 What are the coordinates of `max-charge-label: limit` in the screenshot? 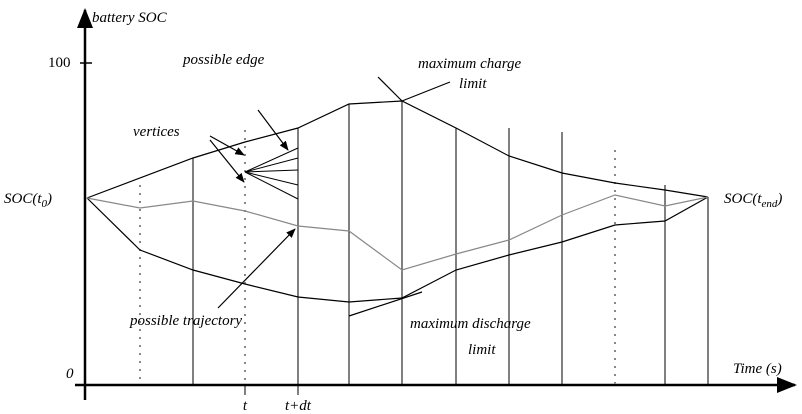 It's located at (473, 84).